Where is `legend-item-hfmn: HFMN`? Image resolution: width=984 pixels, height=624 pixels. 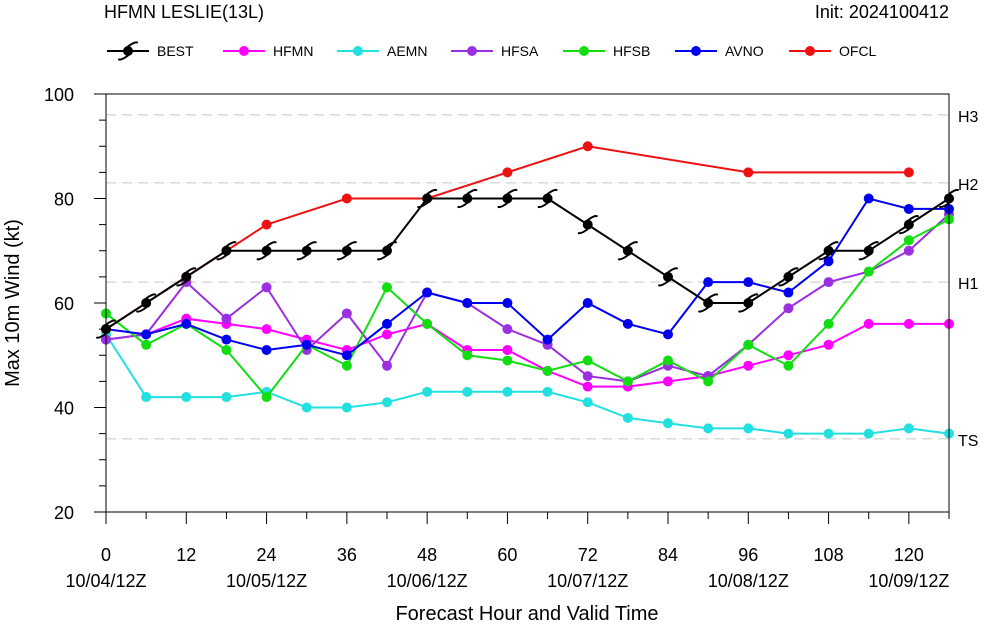 legend-item-hfmn: HFMN is located at coordinates (268, 51).